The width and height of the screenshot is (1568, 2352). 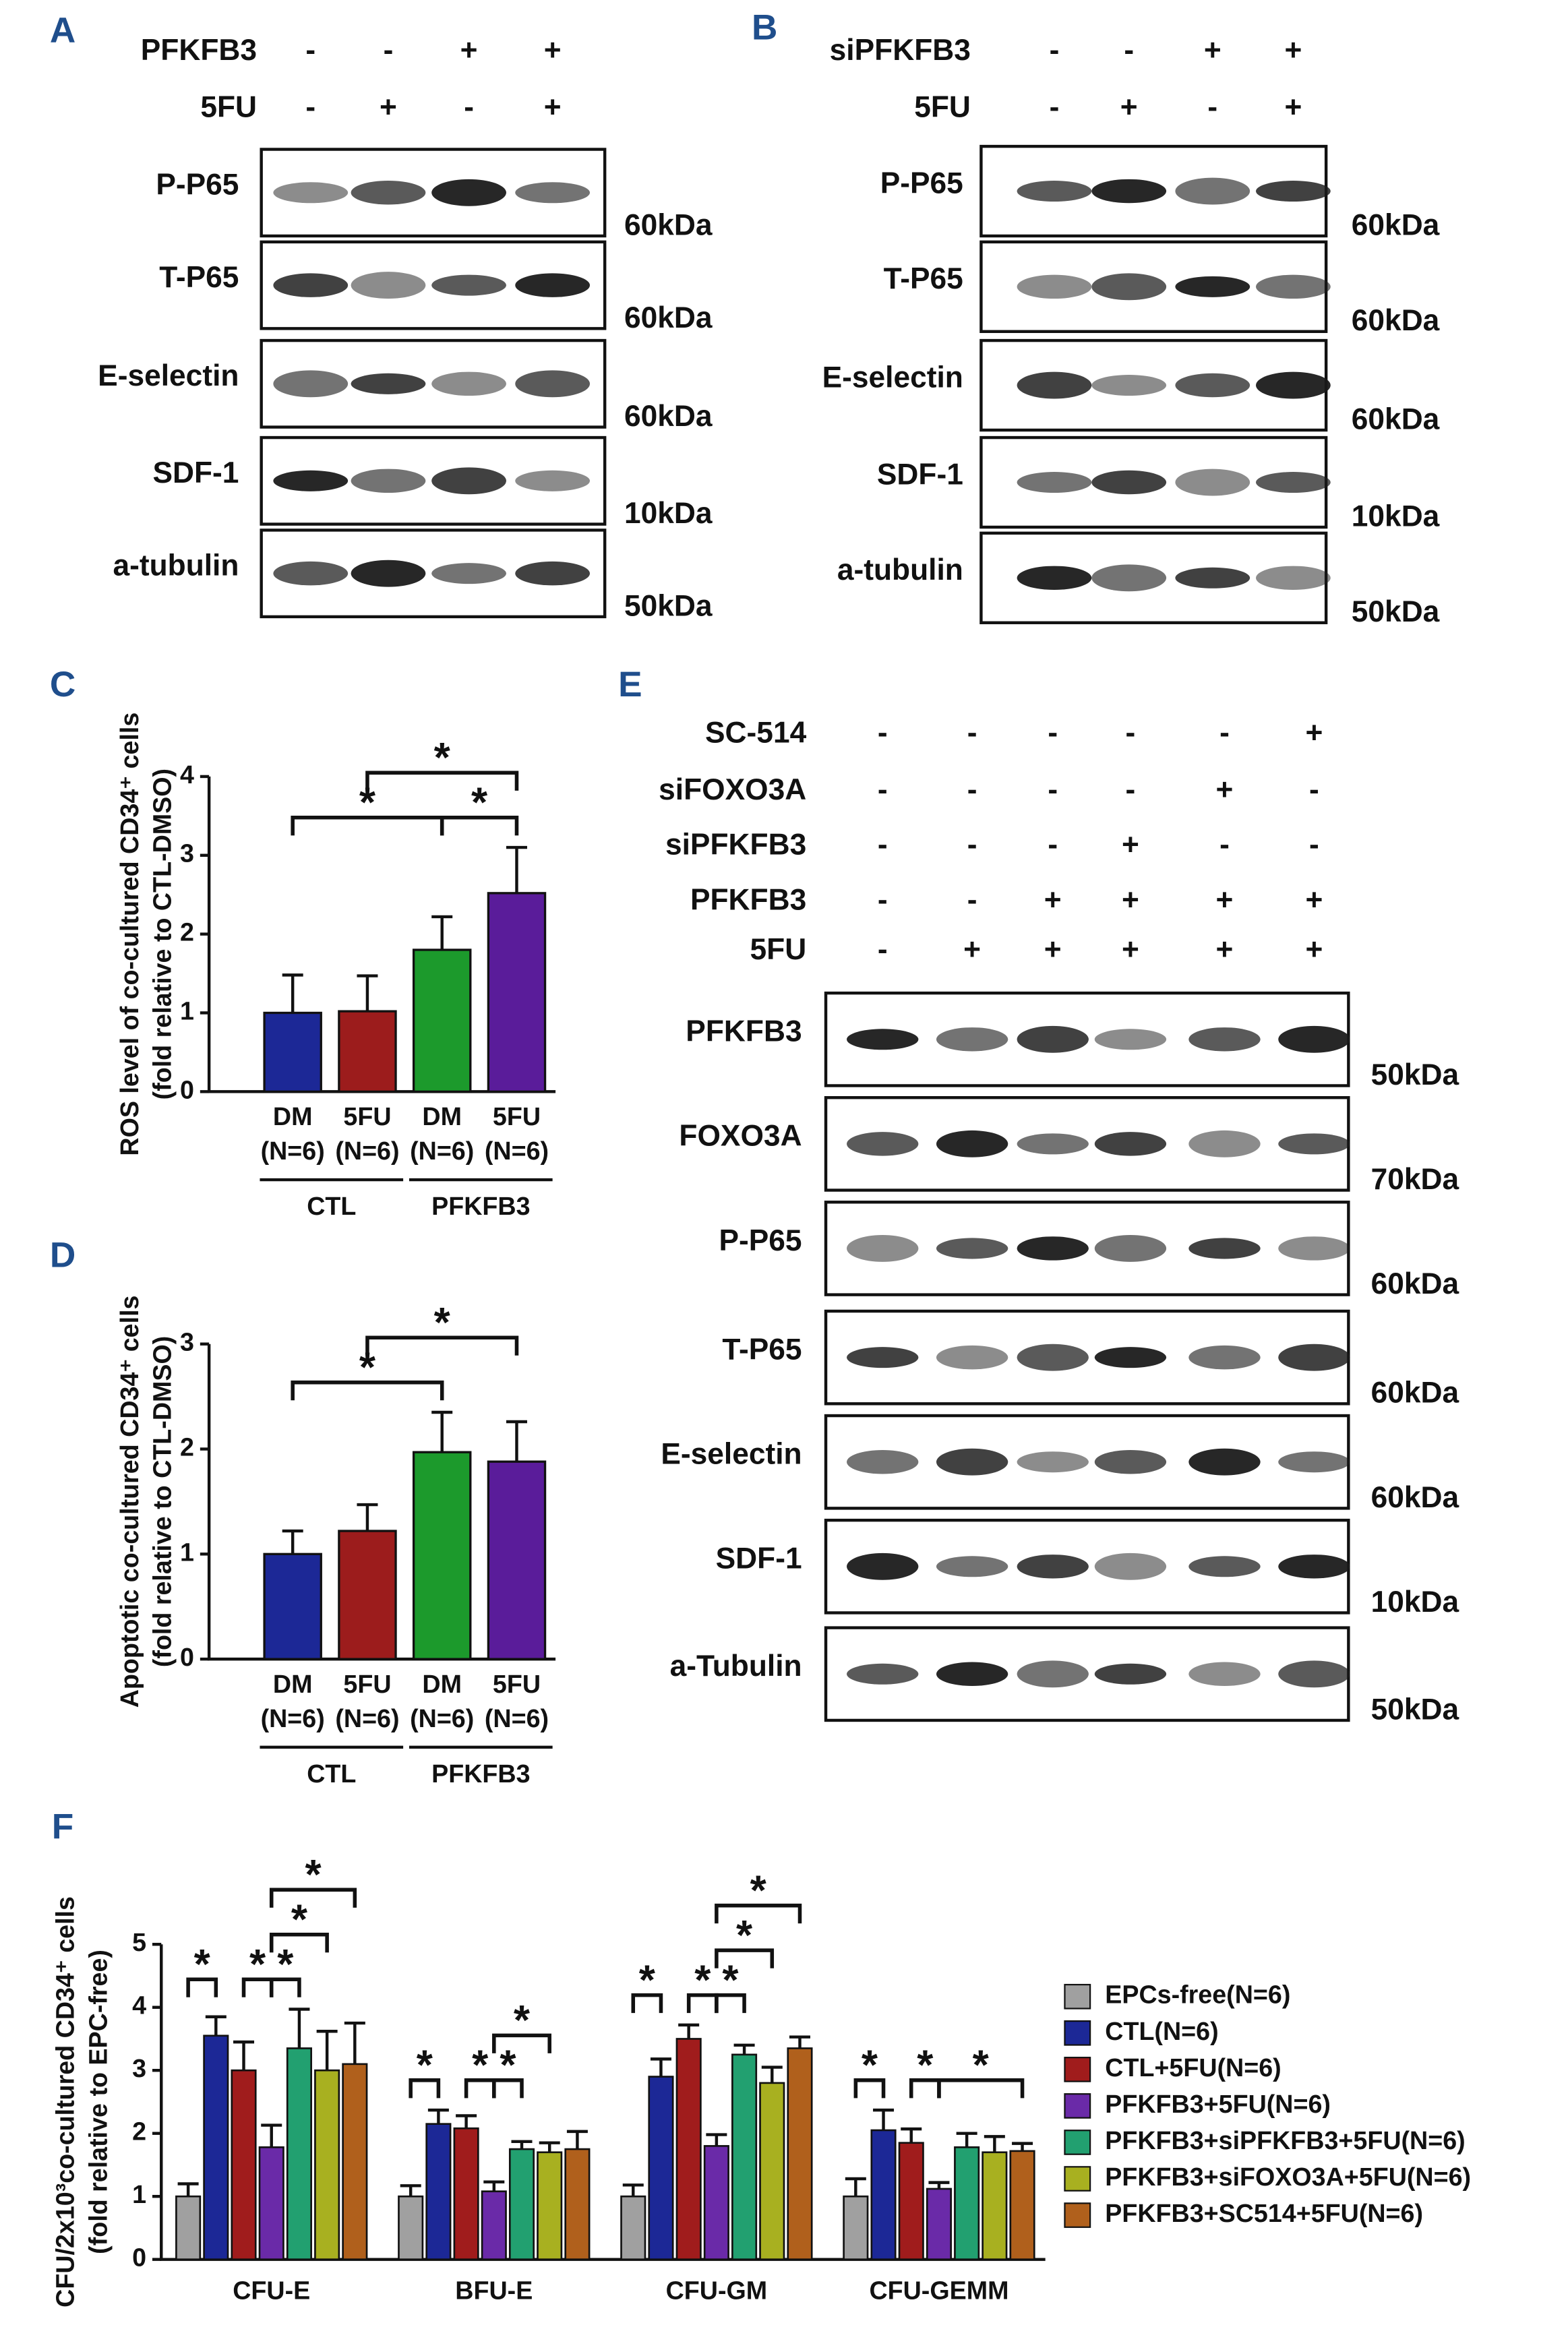 I want to click on band-label: P-P65, so click(x=760, y=1240).